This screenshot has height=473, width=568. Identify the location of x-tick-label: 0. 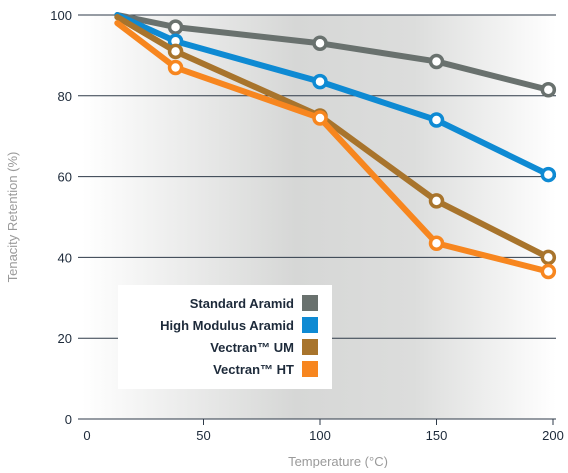
(86, 435).